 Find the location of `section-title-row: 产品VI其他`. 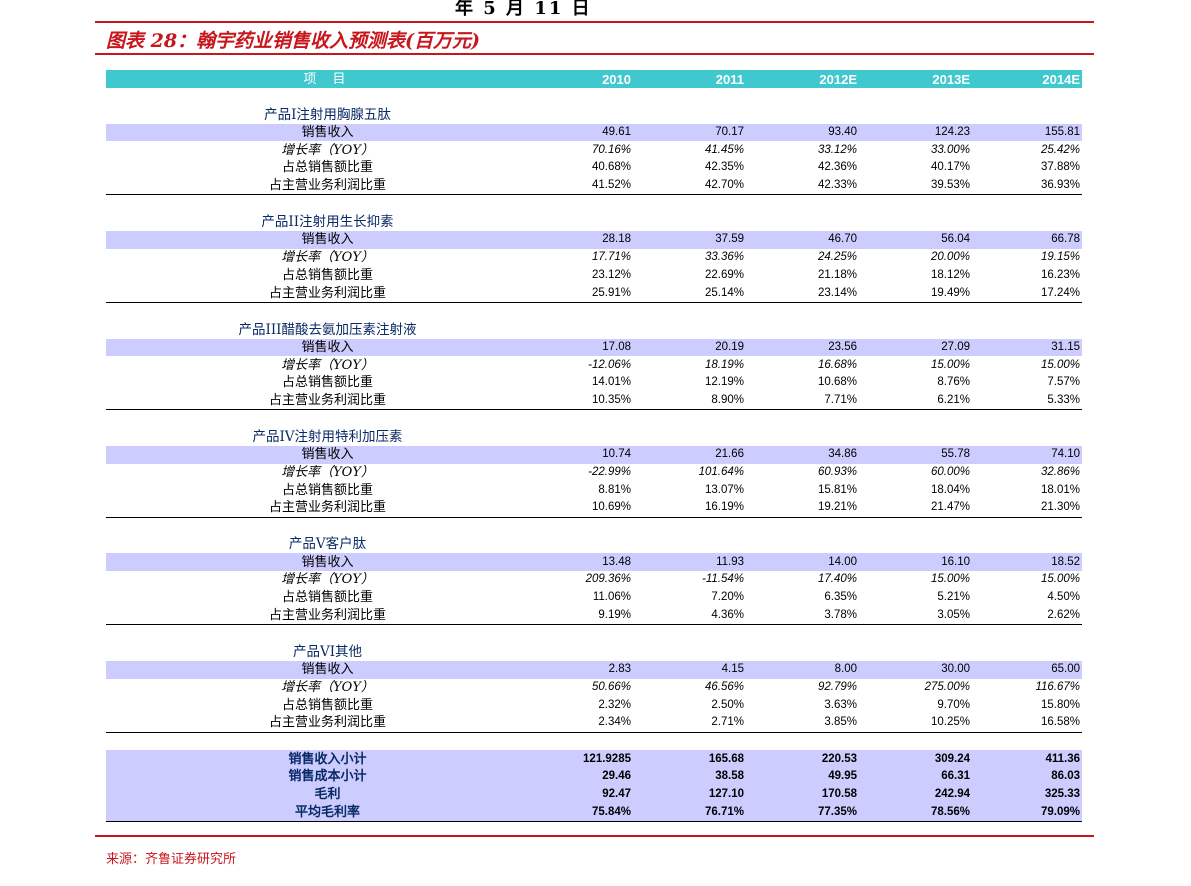

section-title-row: 产品VI其他 is located at coordinates (594, 652).